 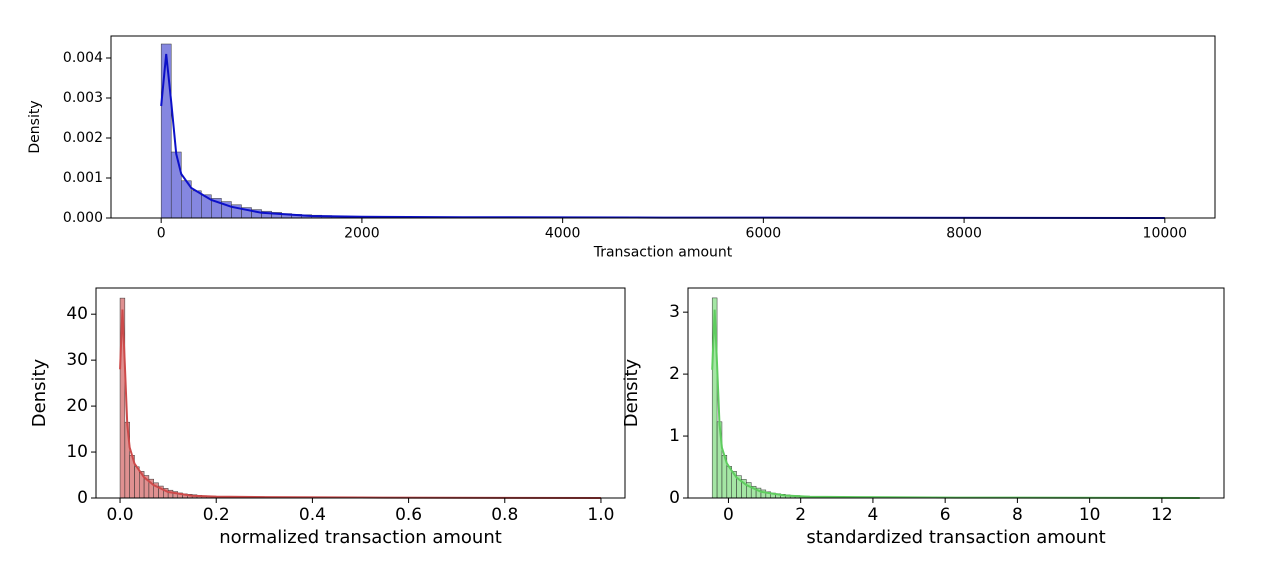 What do you see at coordinates (77, 314) in the screenshot?
I see `y-tick-label: 40` at bounding box center [77, 314].